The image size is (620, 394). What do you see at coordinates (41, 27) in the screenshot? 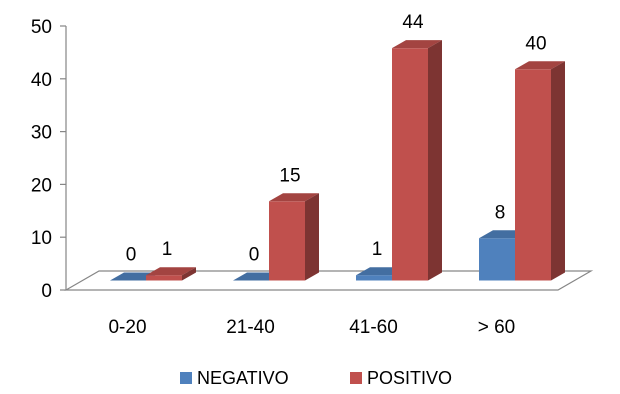
I see `y-tick-label: 50` at bounding box center [41, 27].